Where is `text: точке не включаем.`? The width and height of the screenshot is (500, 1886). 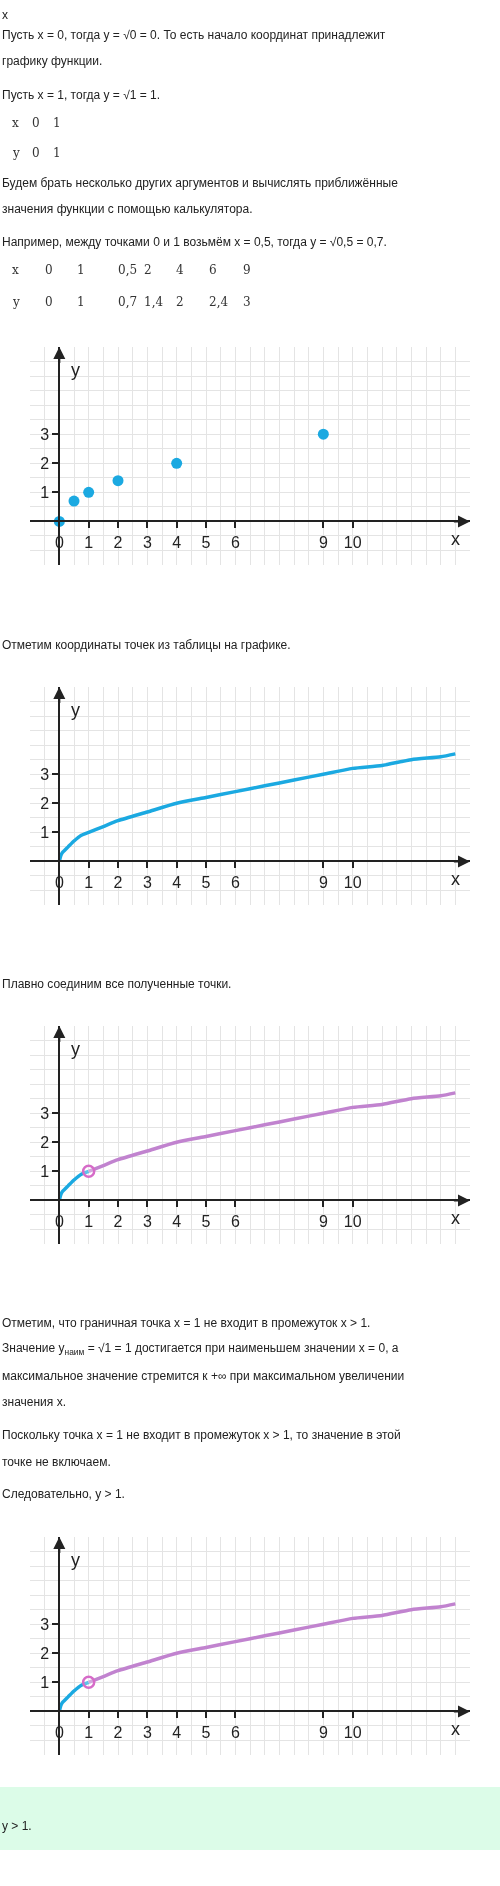
text: точке не включаем. is located at coordinates (56, 1462).